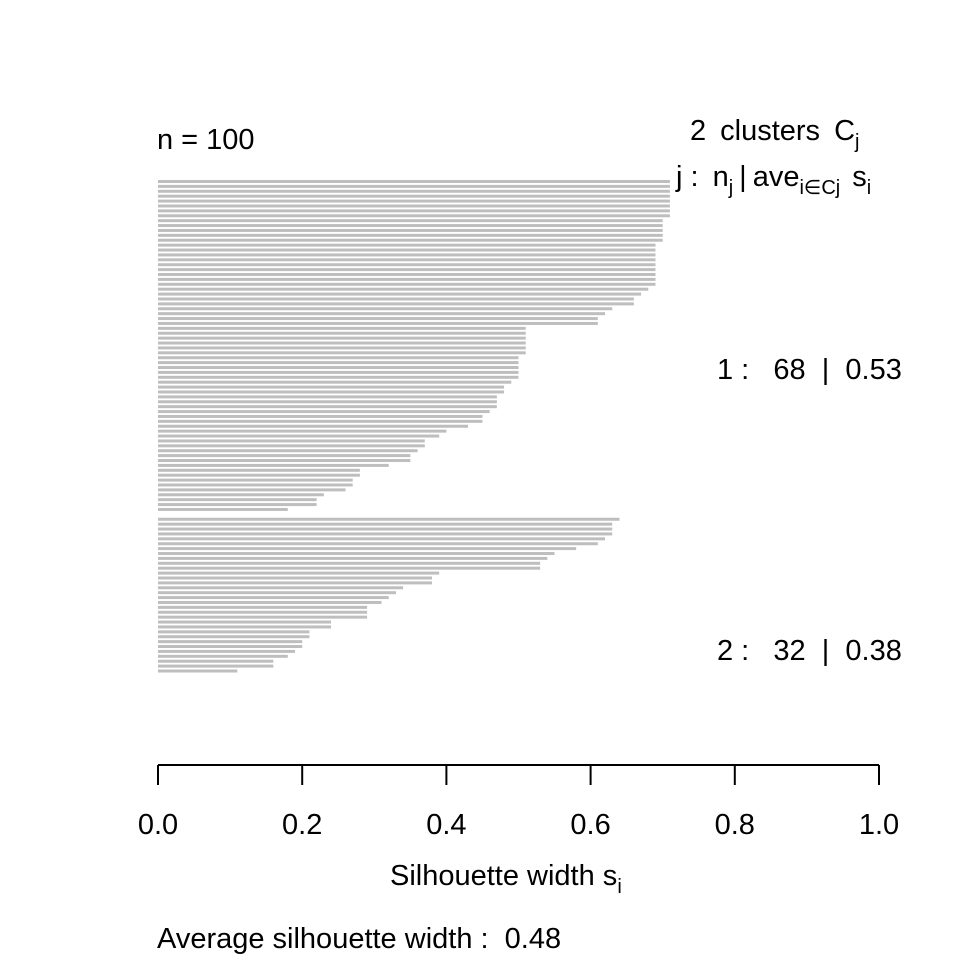 This screenshot has width=960, height=960. I want to click on legend-header-s: s, so click(859, 177).